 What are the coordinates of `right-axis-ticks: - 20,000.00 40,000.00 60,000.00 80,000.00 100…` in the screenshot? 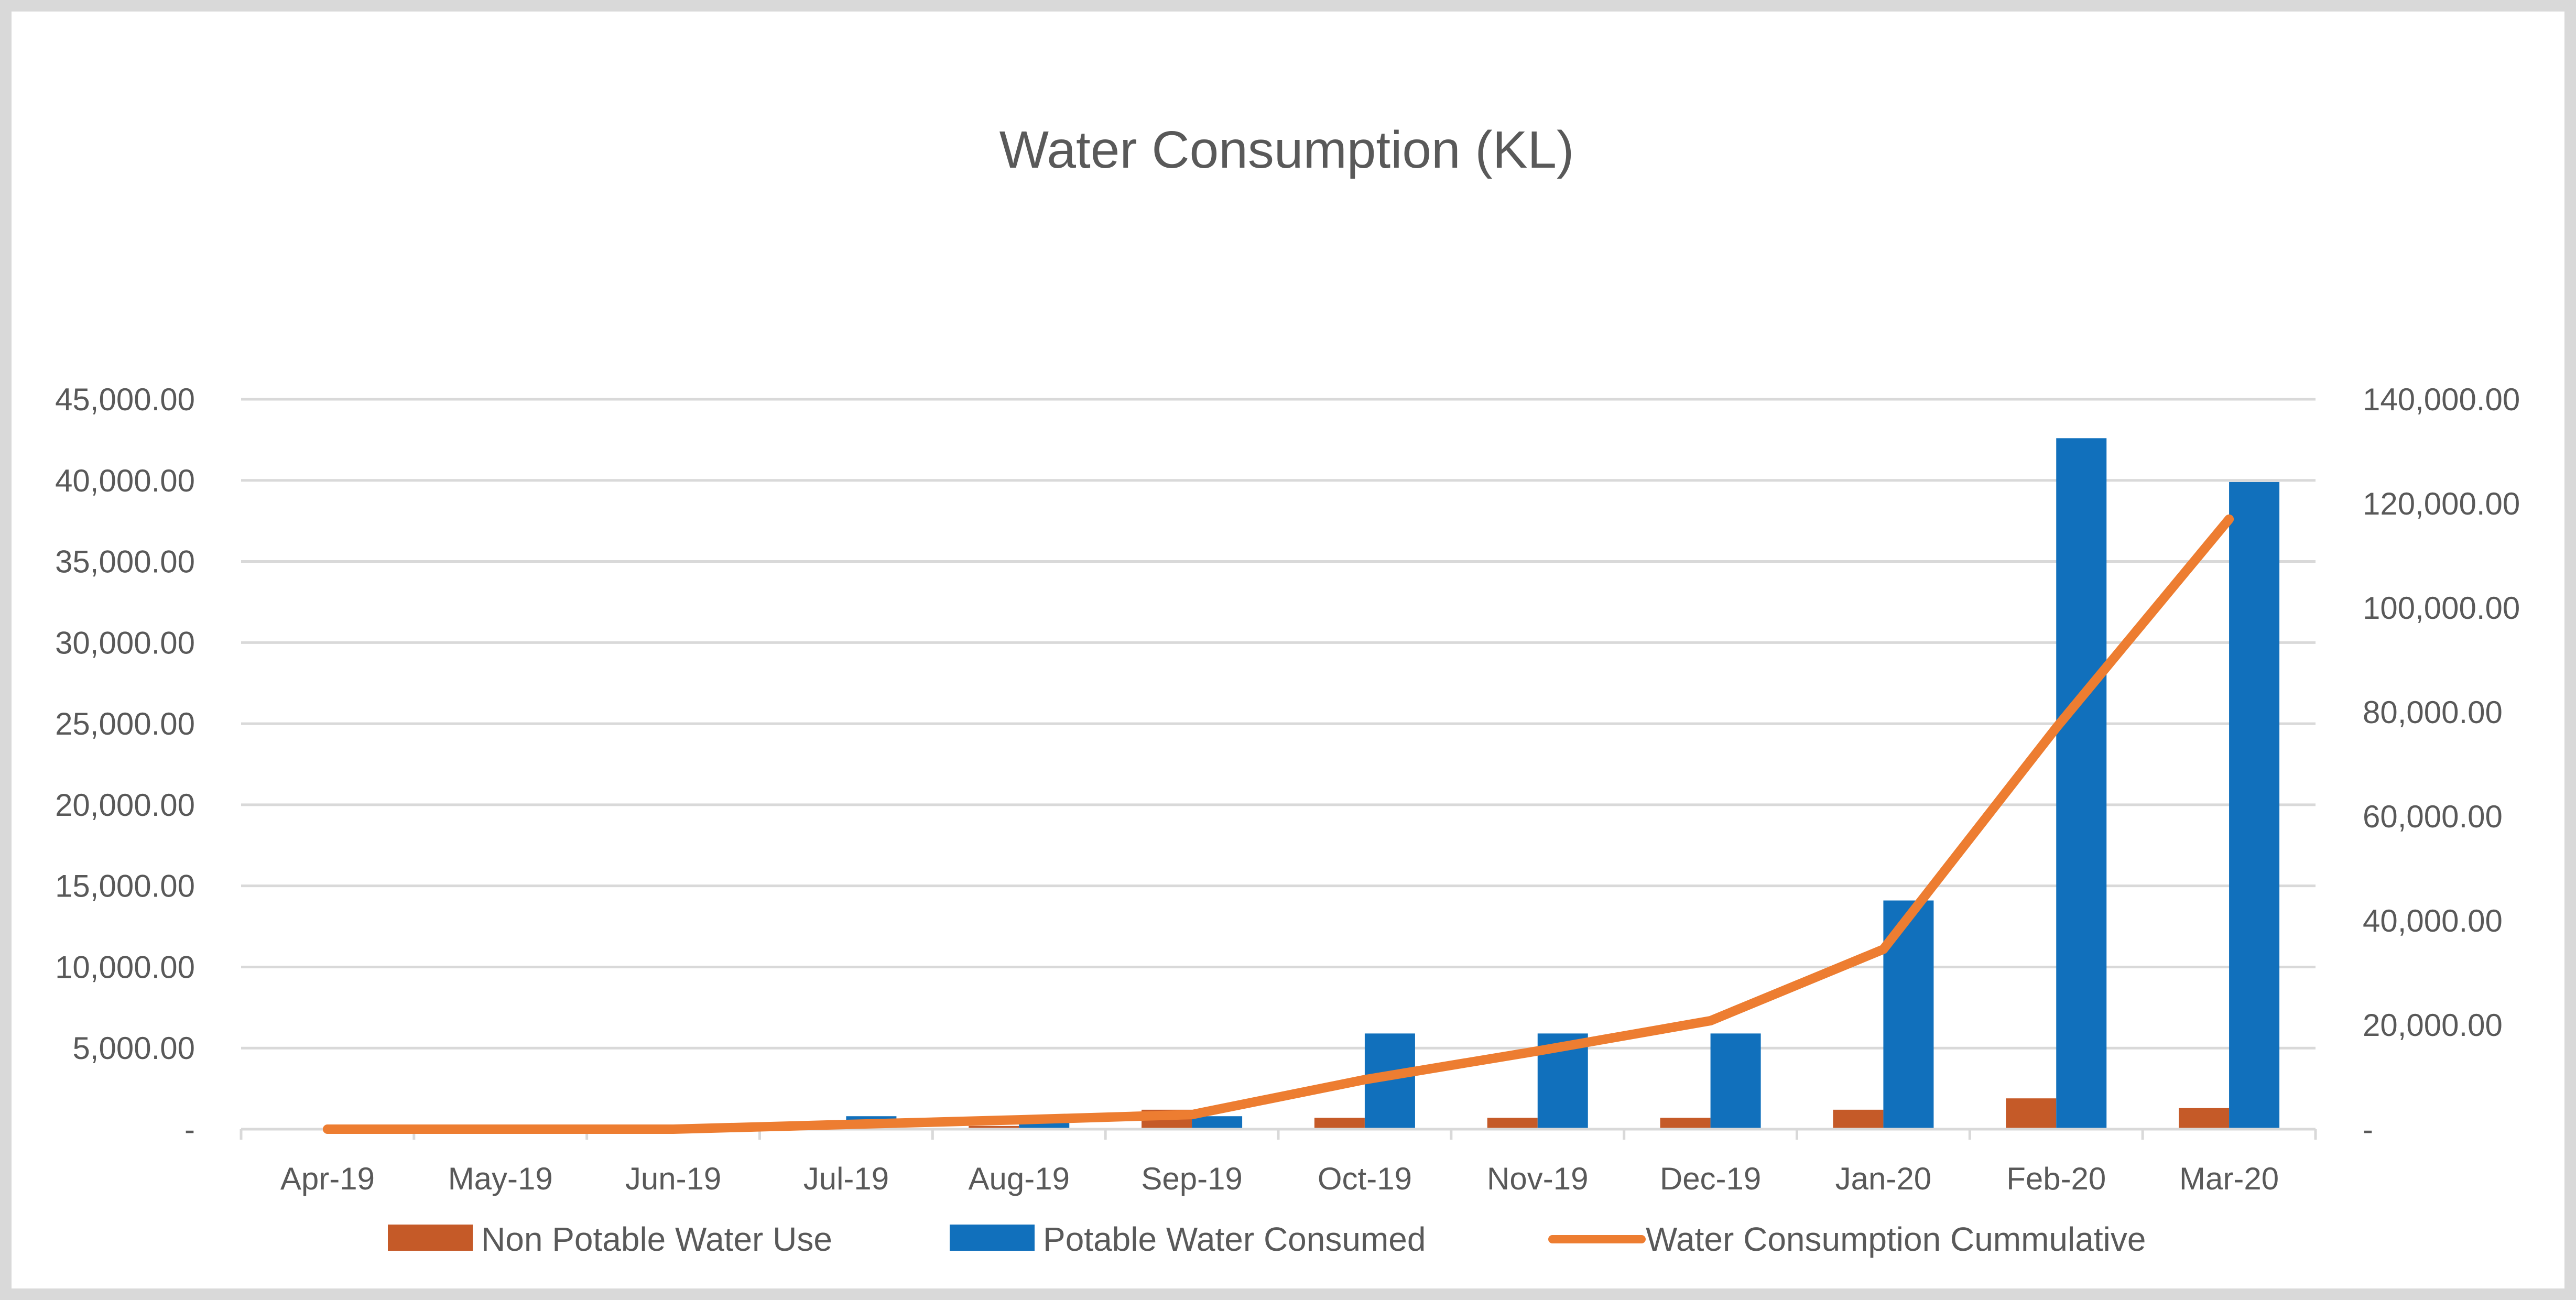 It's located at (2441, 764).